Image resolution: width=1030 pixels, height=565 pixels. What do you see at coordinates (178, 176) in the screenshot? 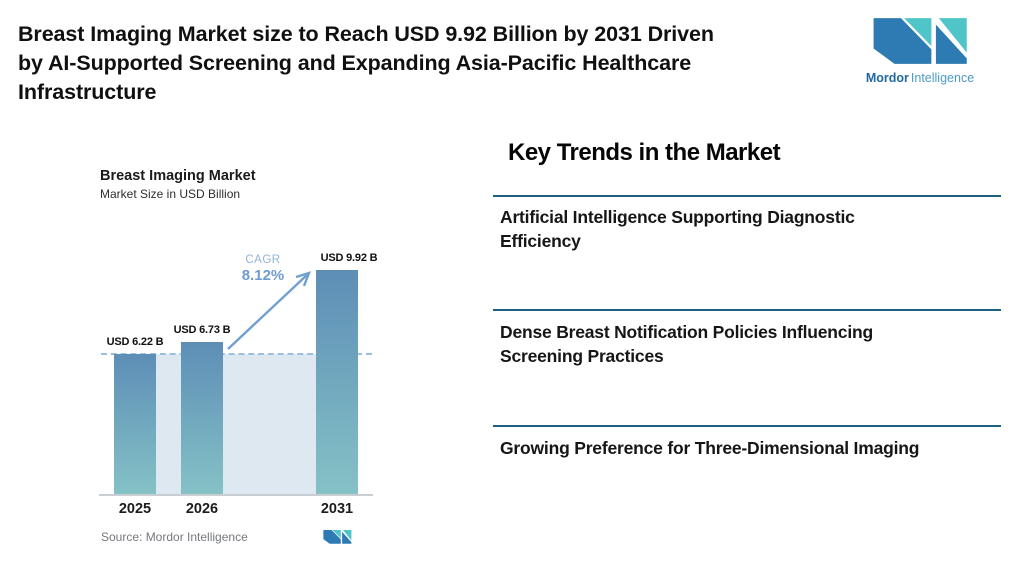
I see `chart-title: Breast Imaging Market` at bounding box center [178, 176].